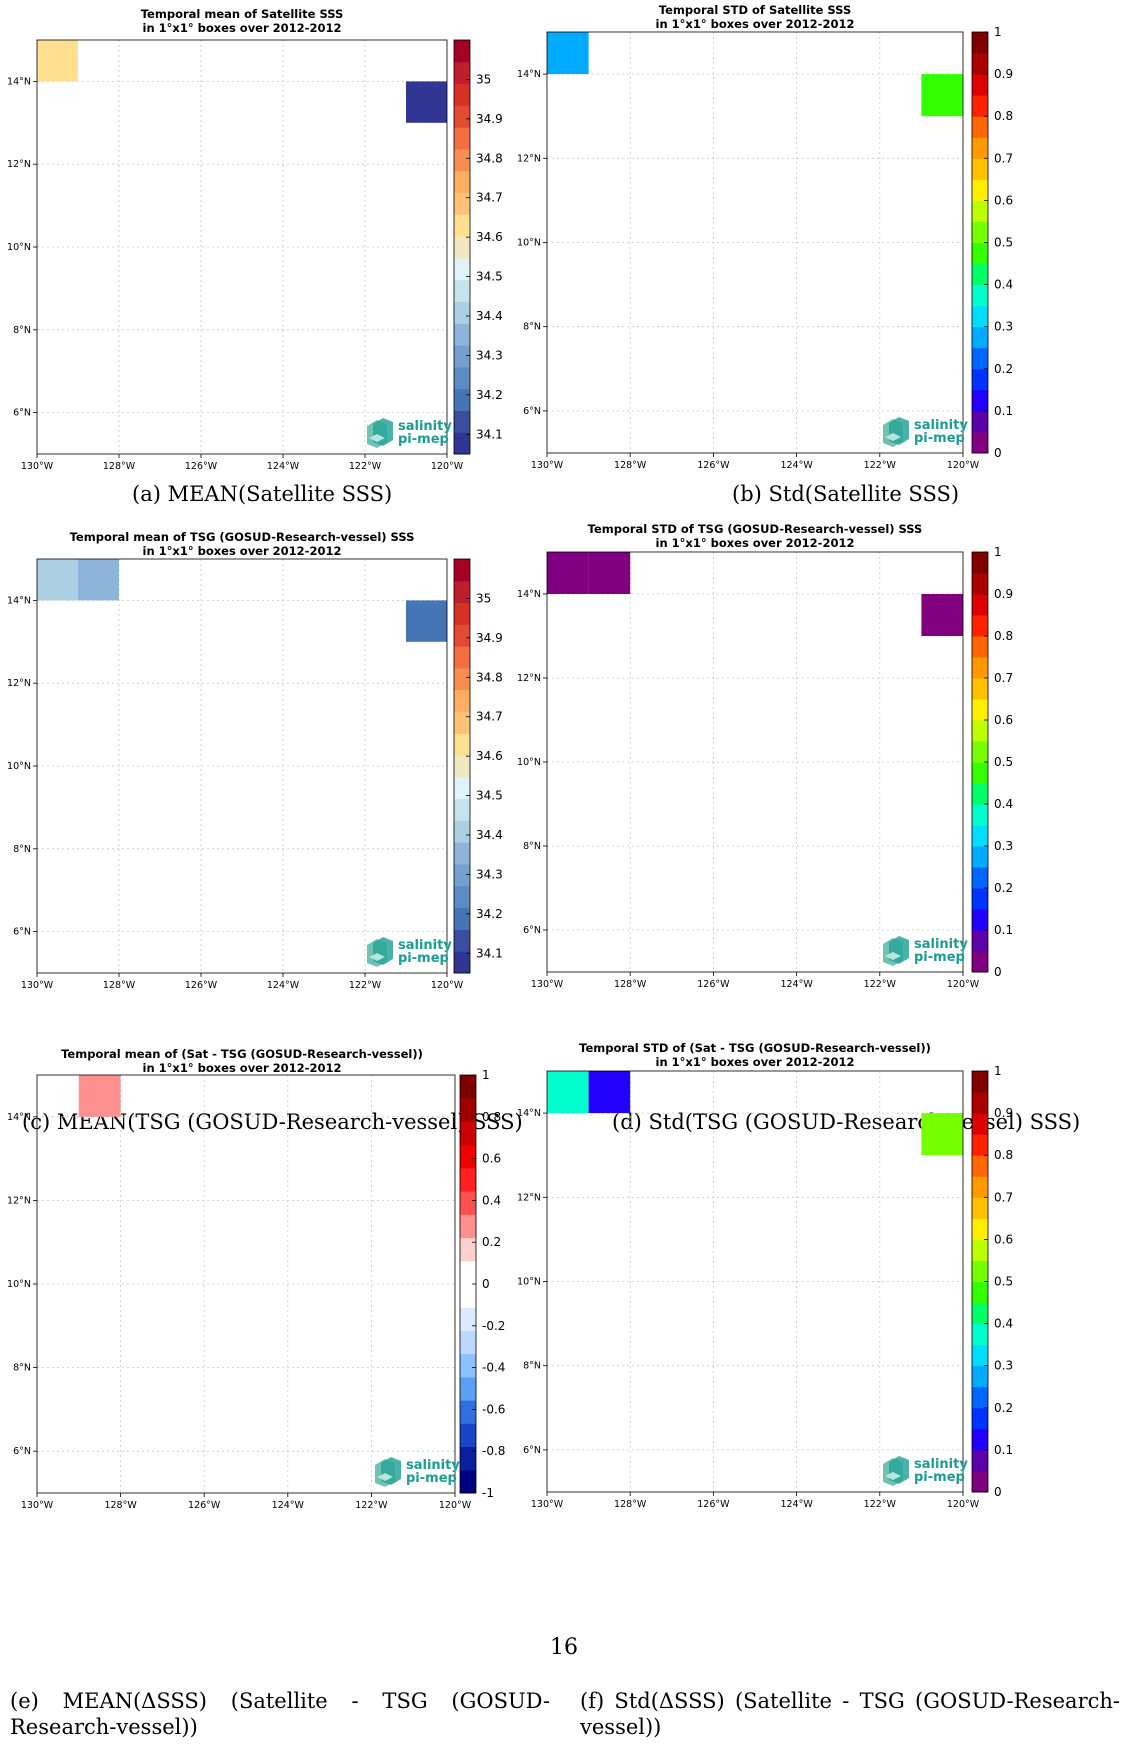 This screenshot has height=1744, width=1129. I want to click on logo-text-salinity: salinity, so click(941, 1464).